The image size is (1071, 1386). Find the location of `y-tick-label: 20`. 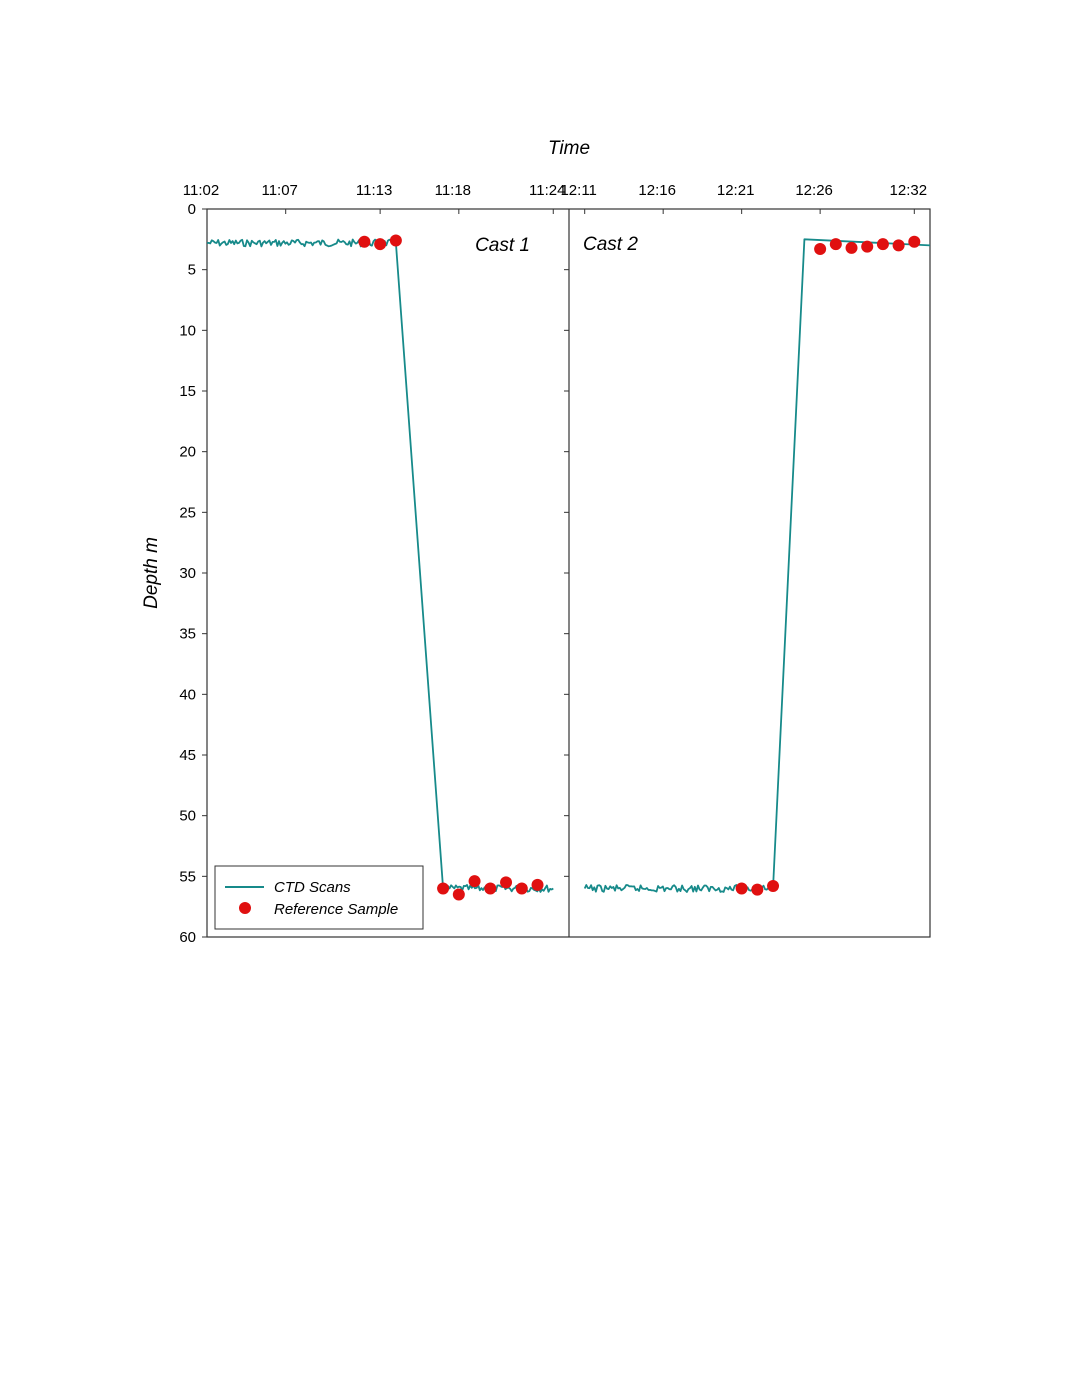

y-tick-label: 20 is located at coordinates (187, 452).